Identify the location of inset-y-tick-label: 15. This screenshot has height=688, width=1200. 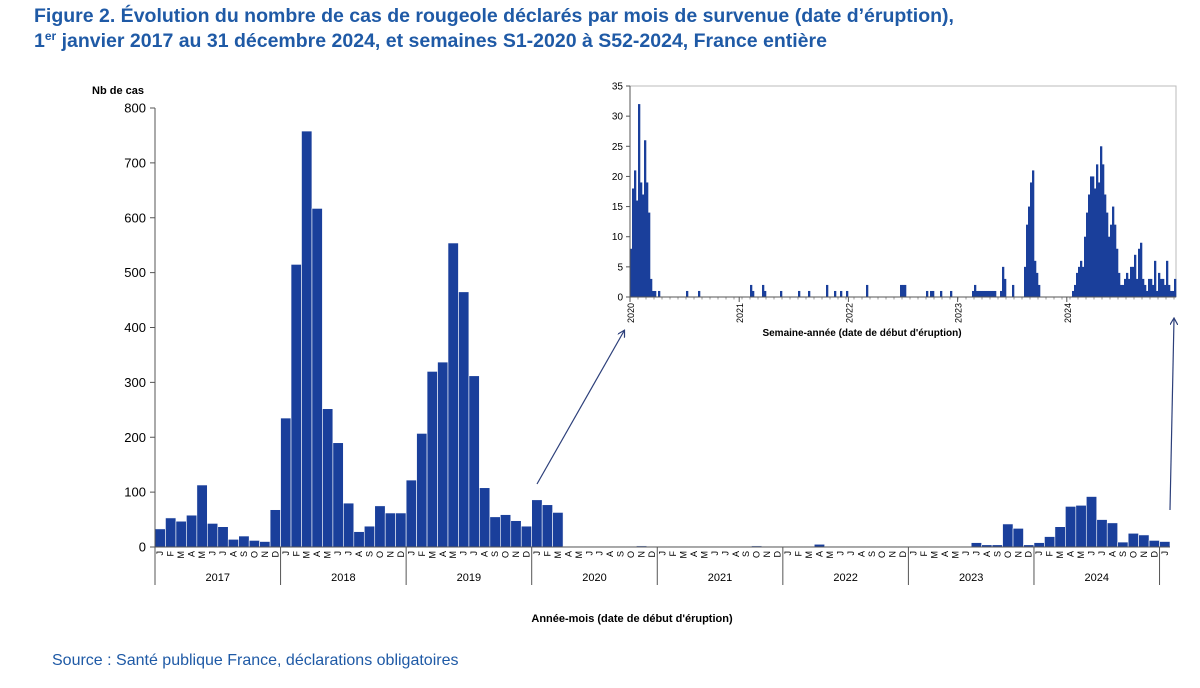
(618, 207).